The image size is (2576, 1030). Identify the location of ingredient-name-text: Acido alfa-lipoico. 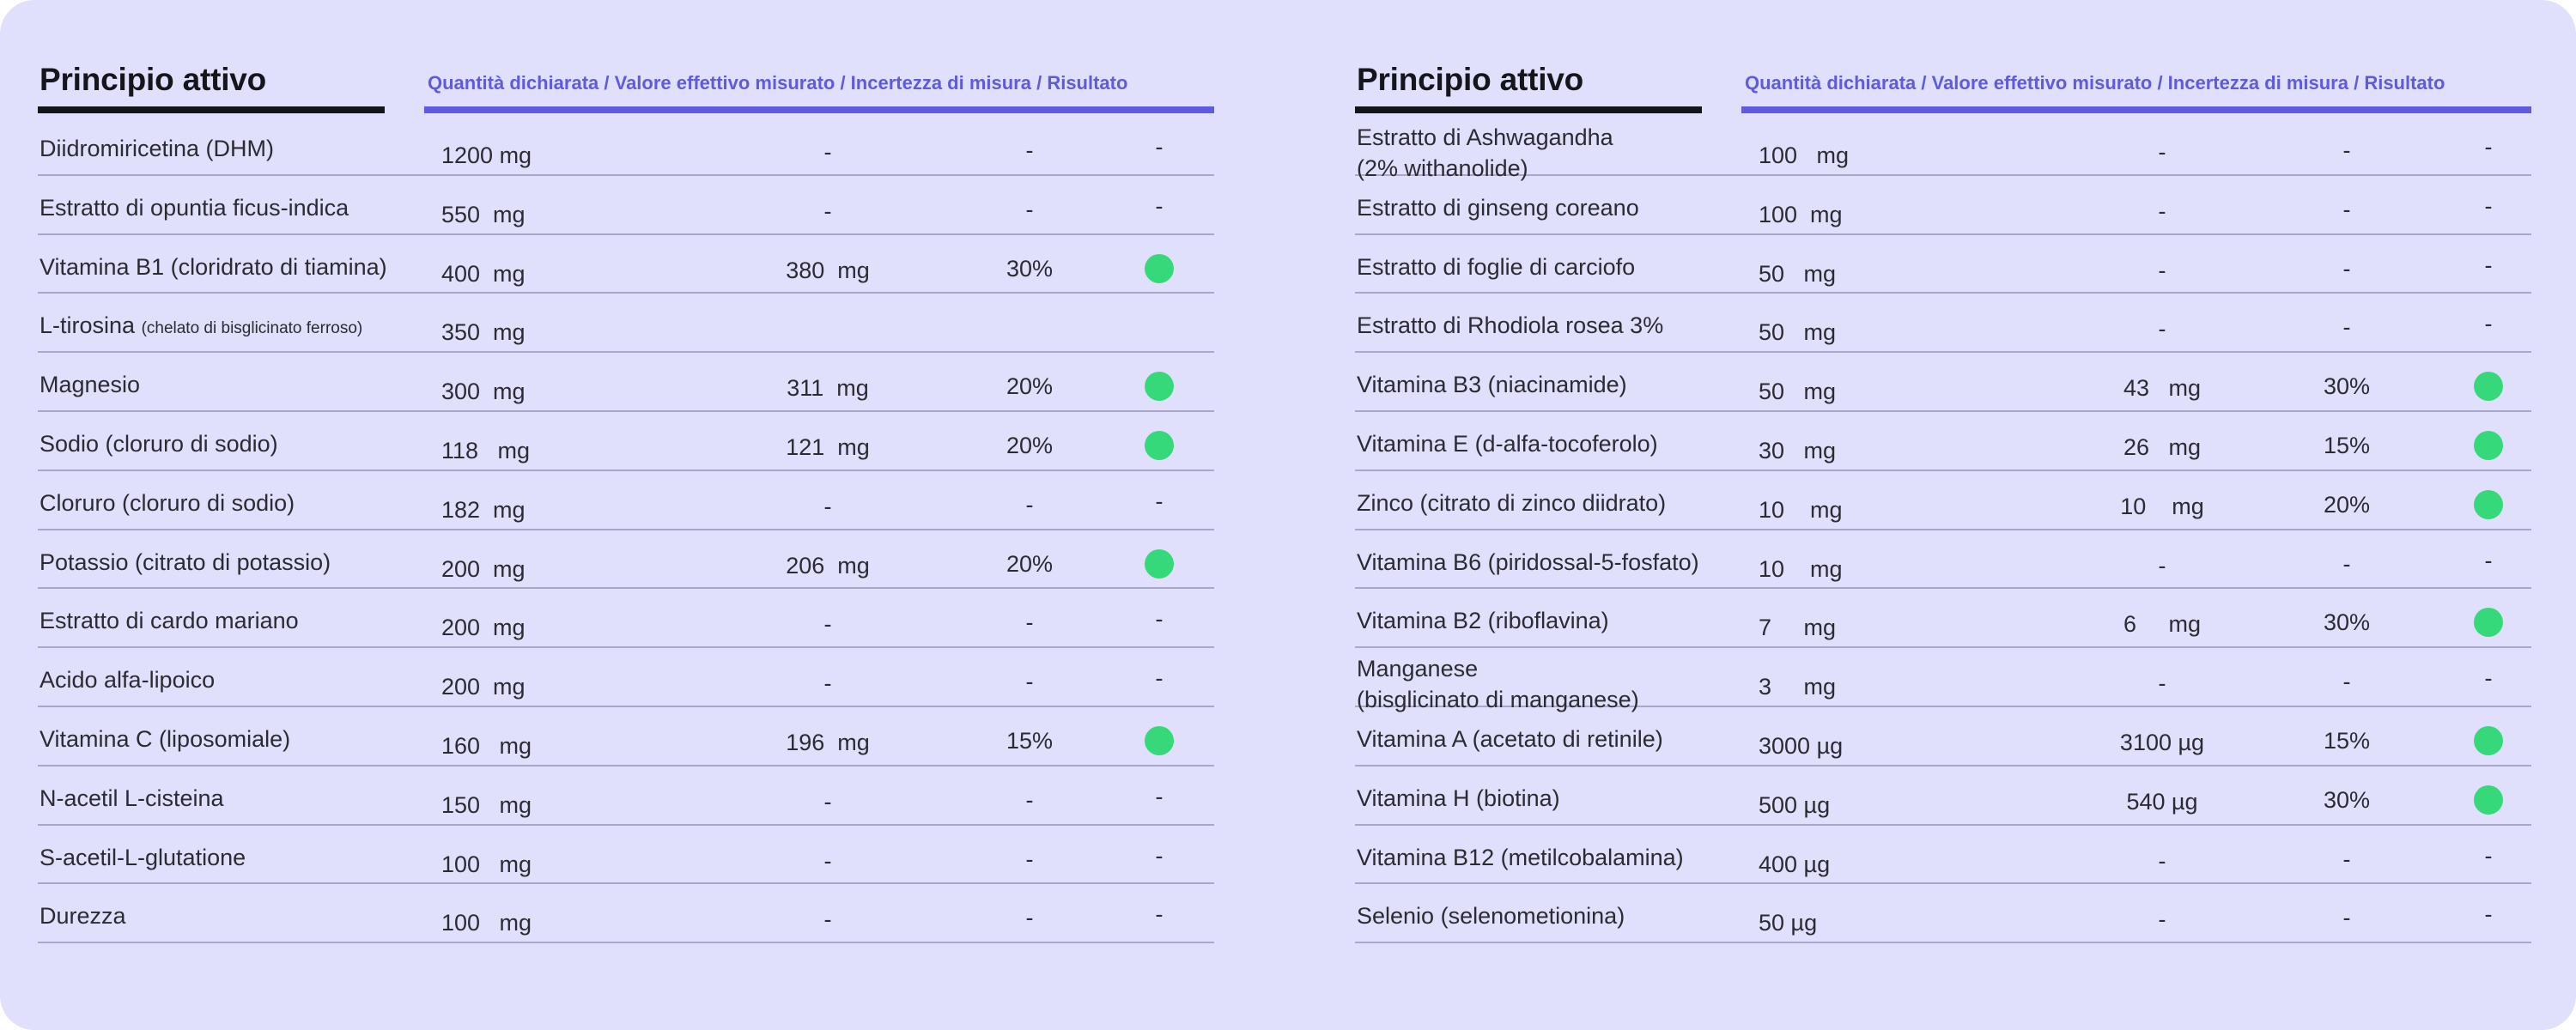
(128, 680).